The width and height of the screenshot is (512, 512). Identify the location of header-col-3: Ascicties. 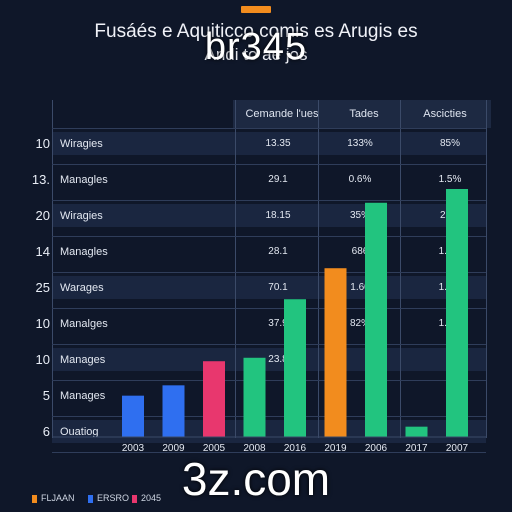
(445, 114).